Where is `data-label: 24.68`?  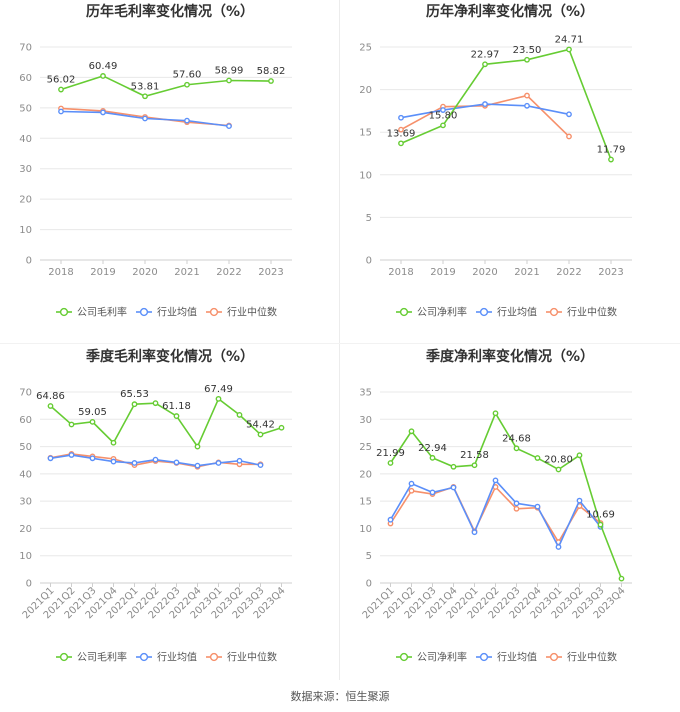 data-label: 24.68 is located at coordinates (516, 438).